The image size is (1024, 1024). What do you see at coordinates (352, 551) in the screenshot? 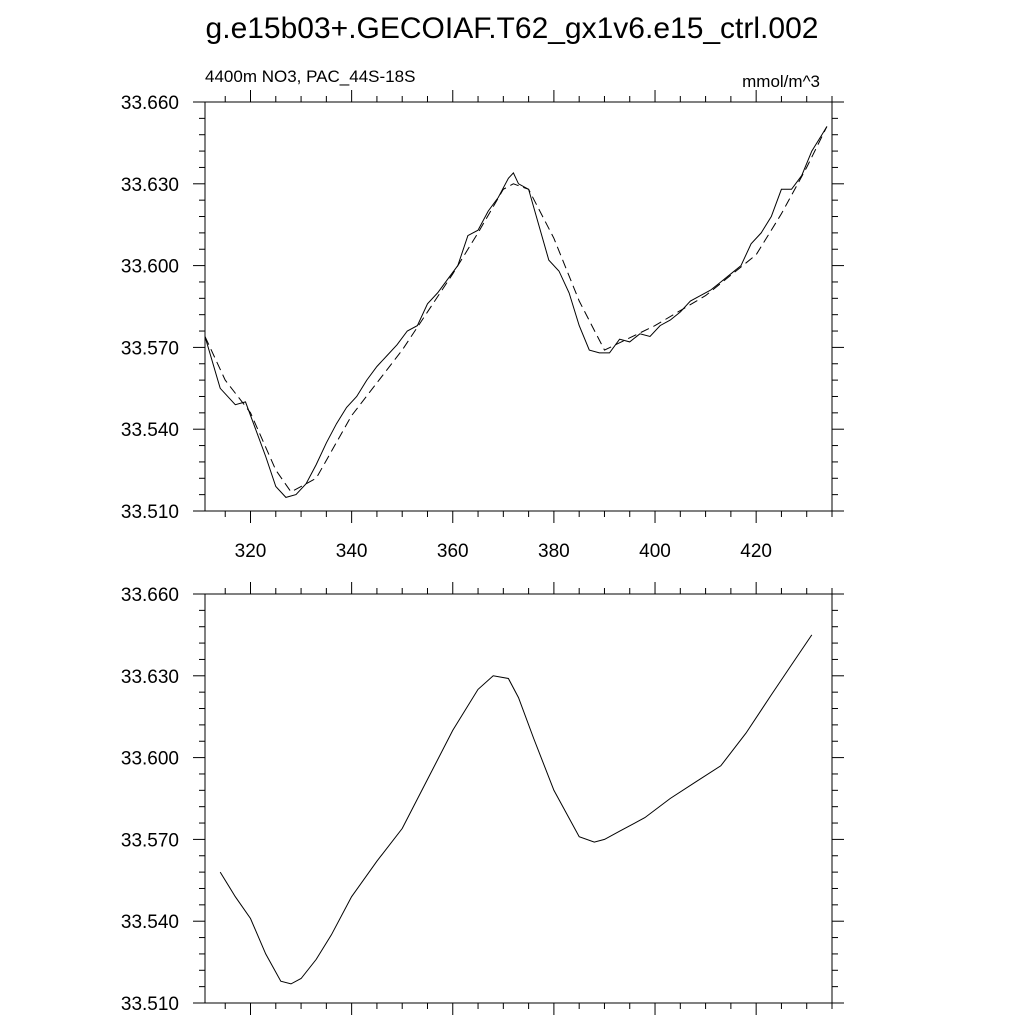
I see `x-tick-label: 340` at bounding box center [352, 551].